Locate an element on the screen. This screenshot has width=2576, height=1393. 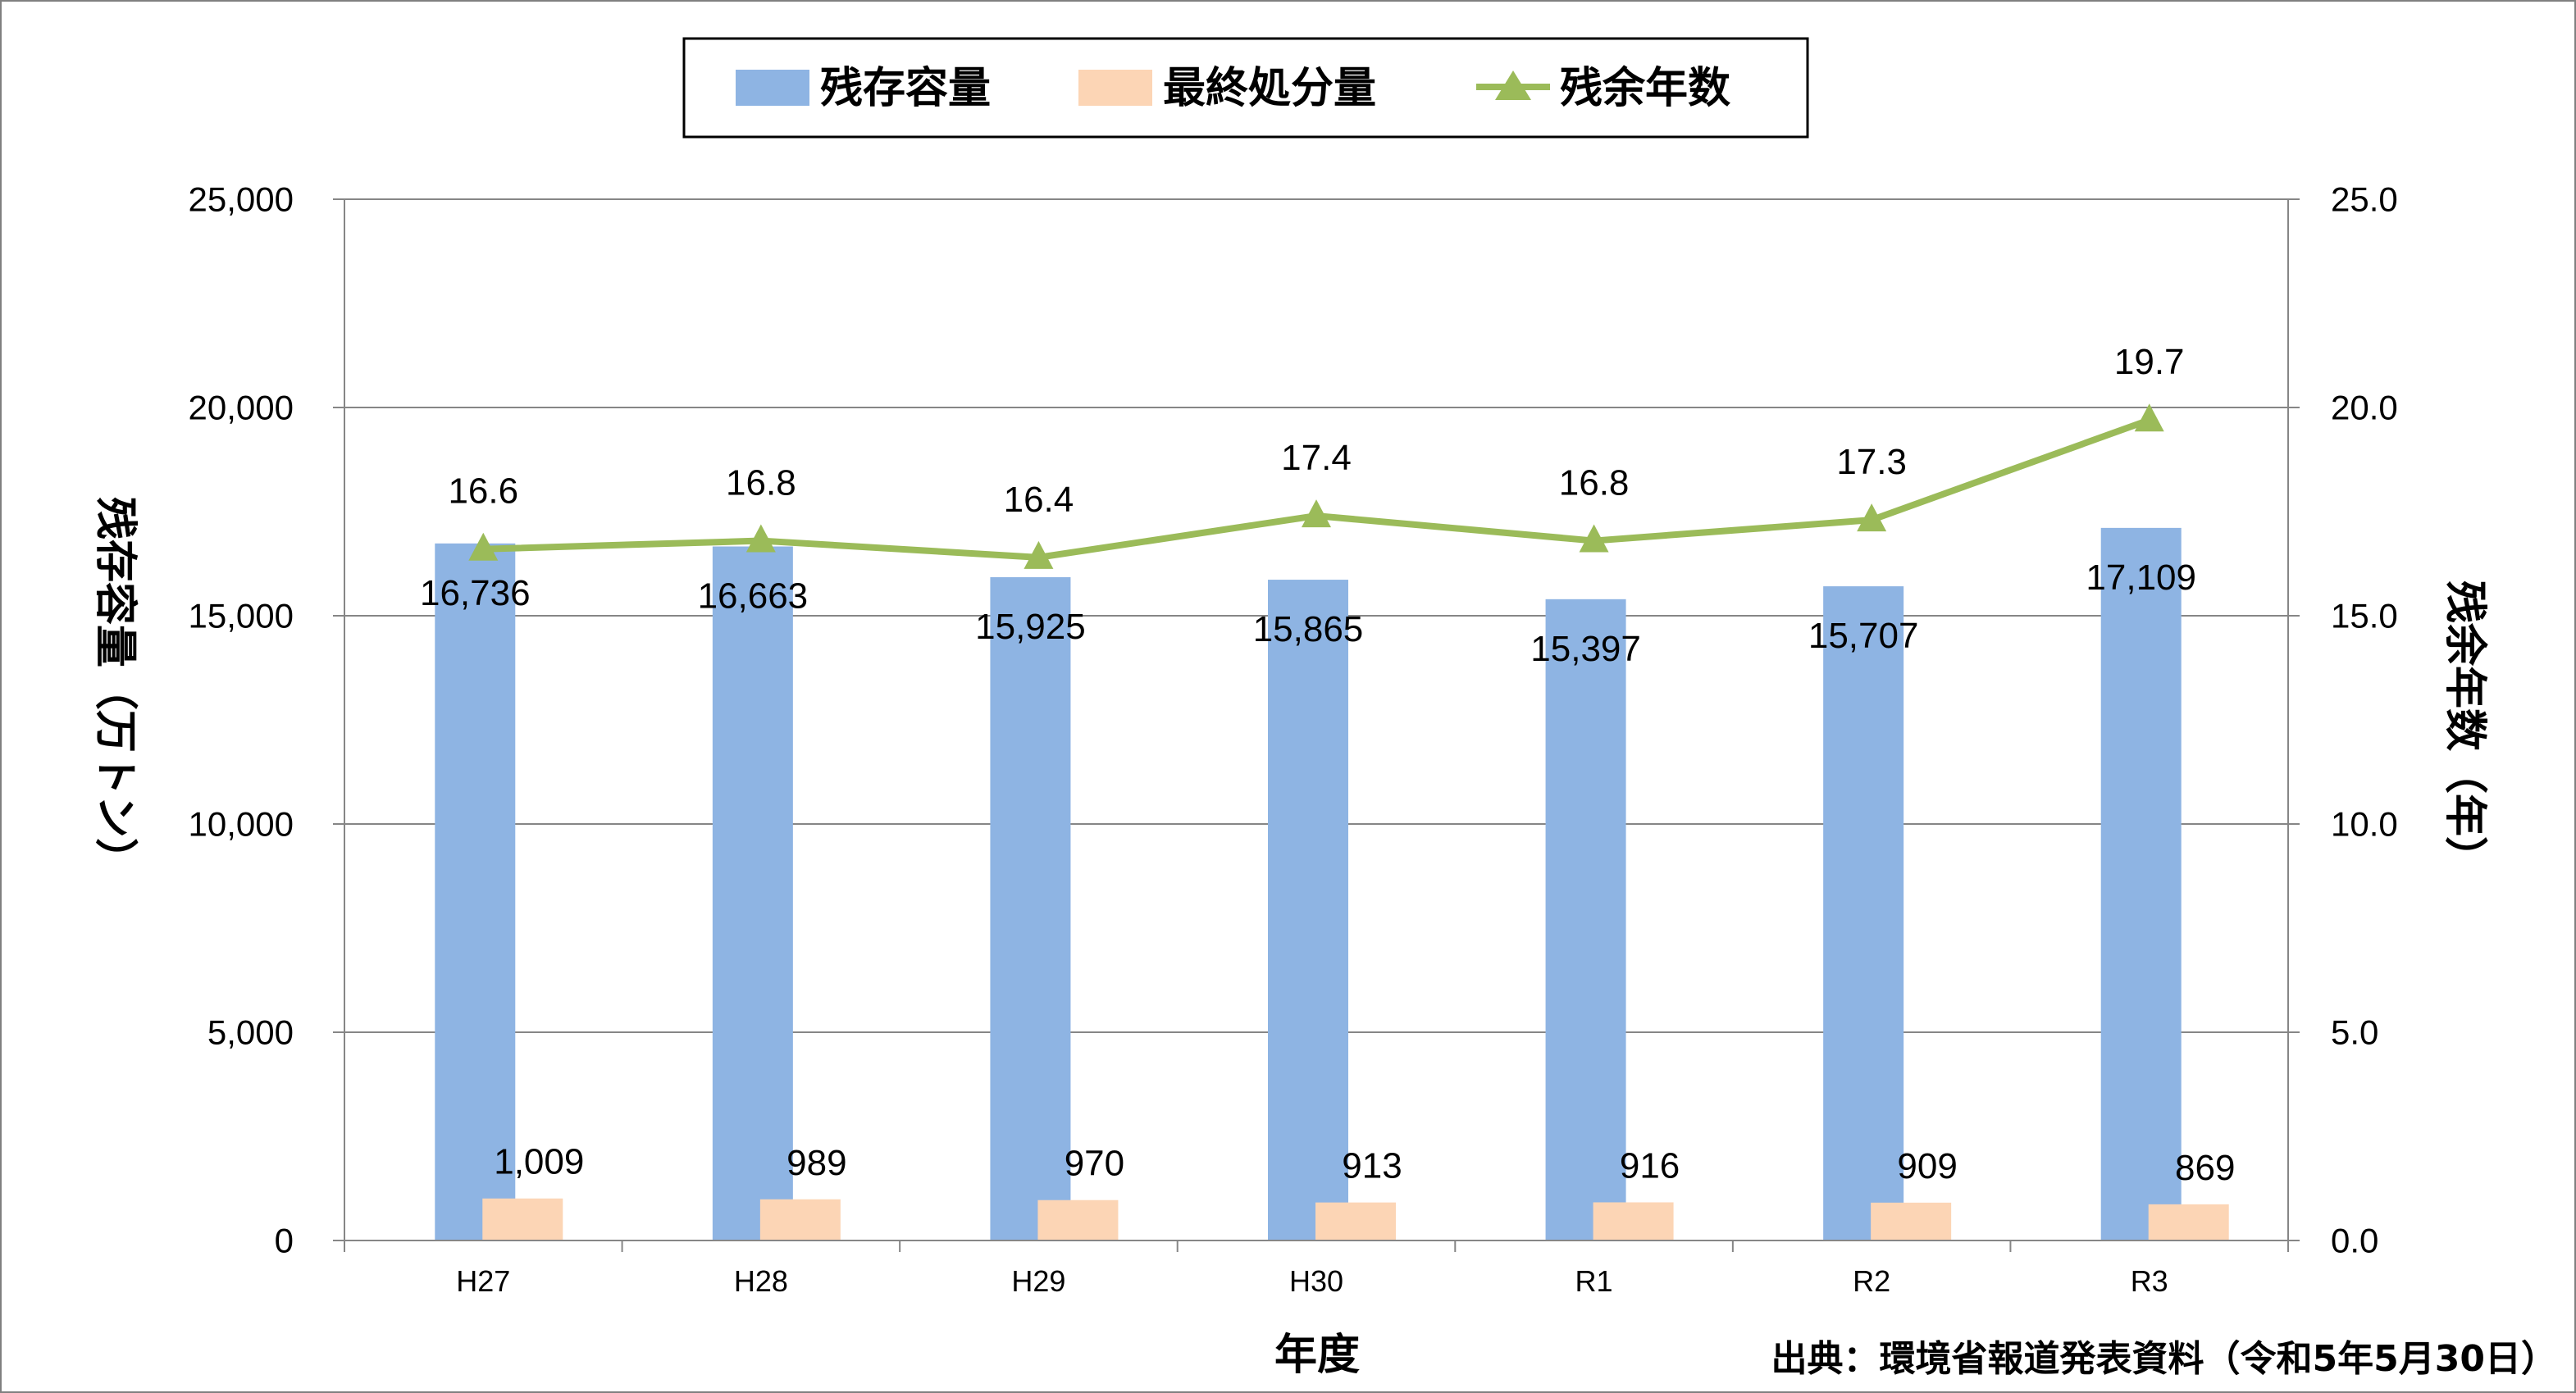
data-label-remaining-capacity: 16,663 is located at coordinates (753, 596).